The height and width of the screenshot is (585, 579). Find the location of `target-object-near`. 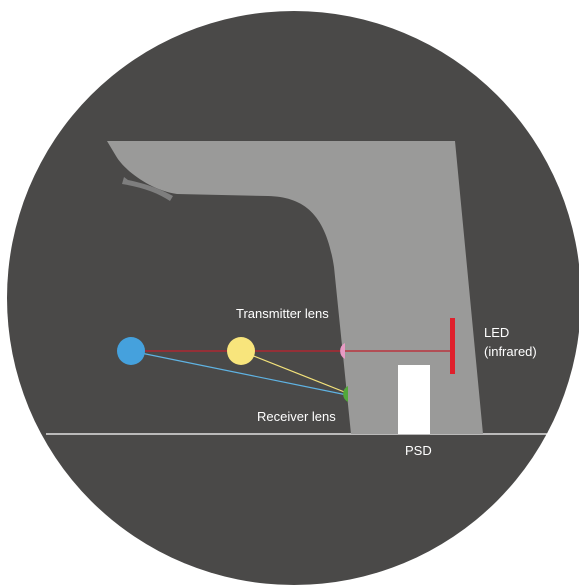

target-object-near is located at coordinates (241, 351).